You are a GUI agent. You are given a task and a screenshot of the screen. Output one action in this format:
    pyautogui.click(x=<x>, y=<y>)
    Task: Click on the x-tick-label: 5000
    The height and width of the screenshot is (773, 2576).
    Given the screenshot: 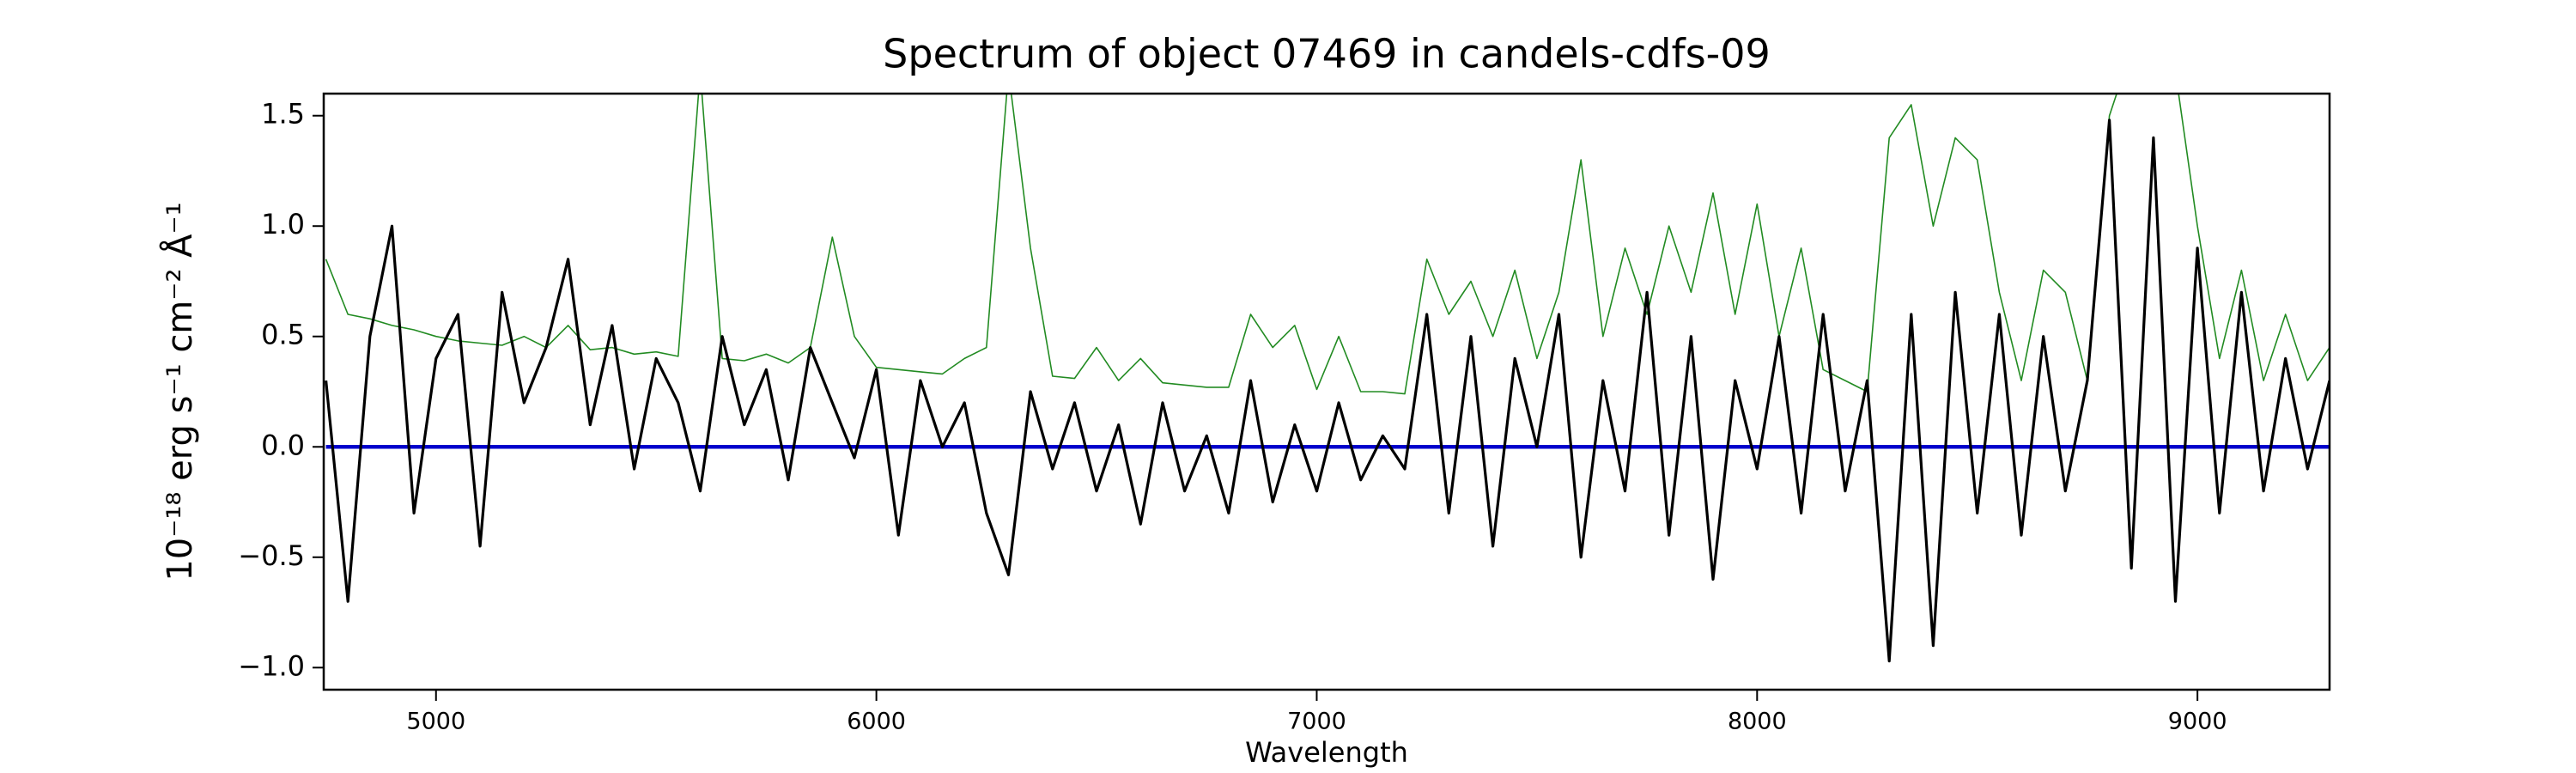 What is the action you would take?
    pyautogui.click(x=435, y=722)
    